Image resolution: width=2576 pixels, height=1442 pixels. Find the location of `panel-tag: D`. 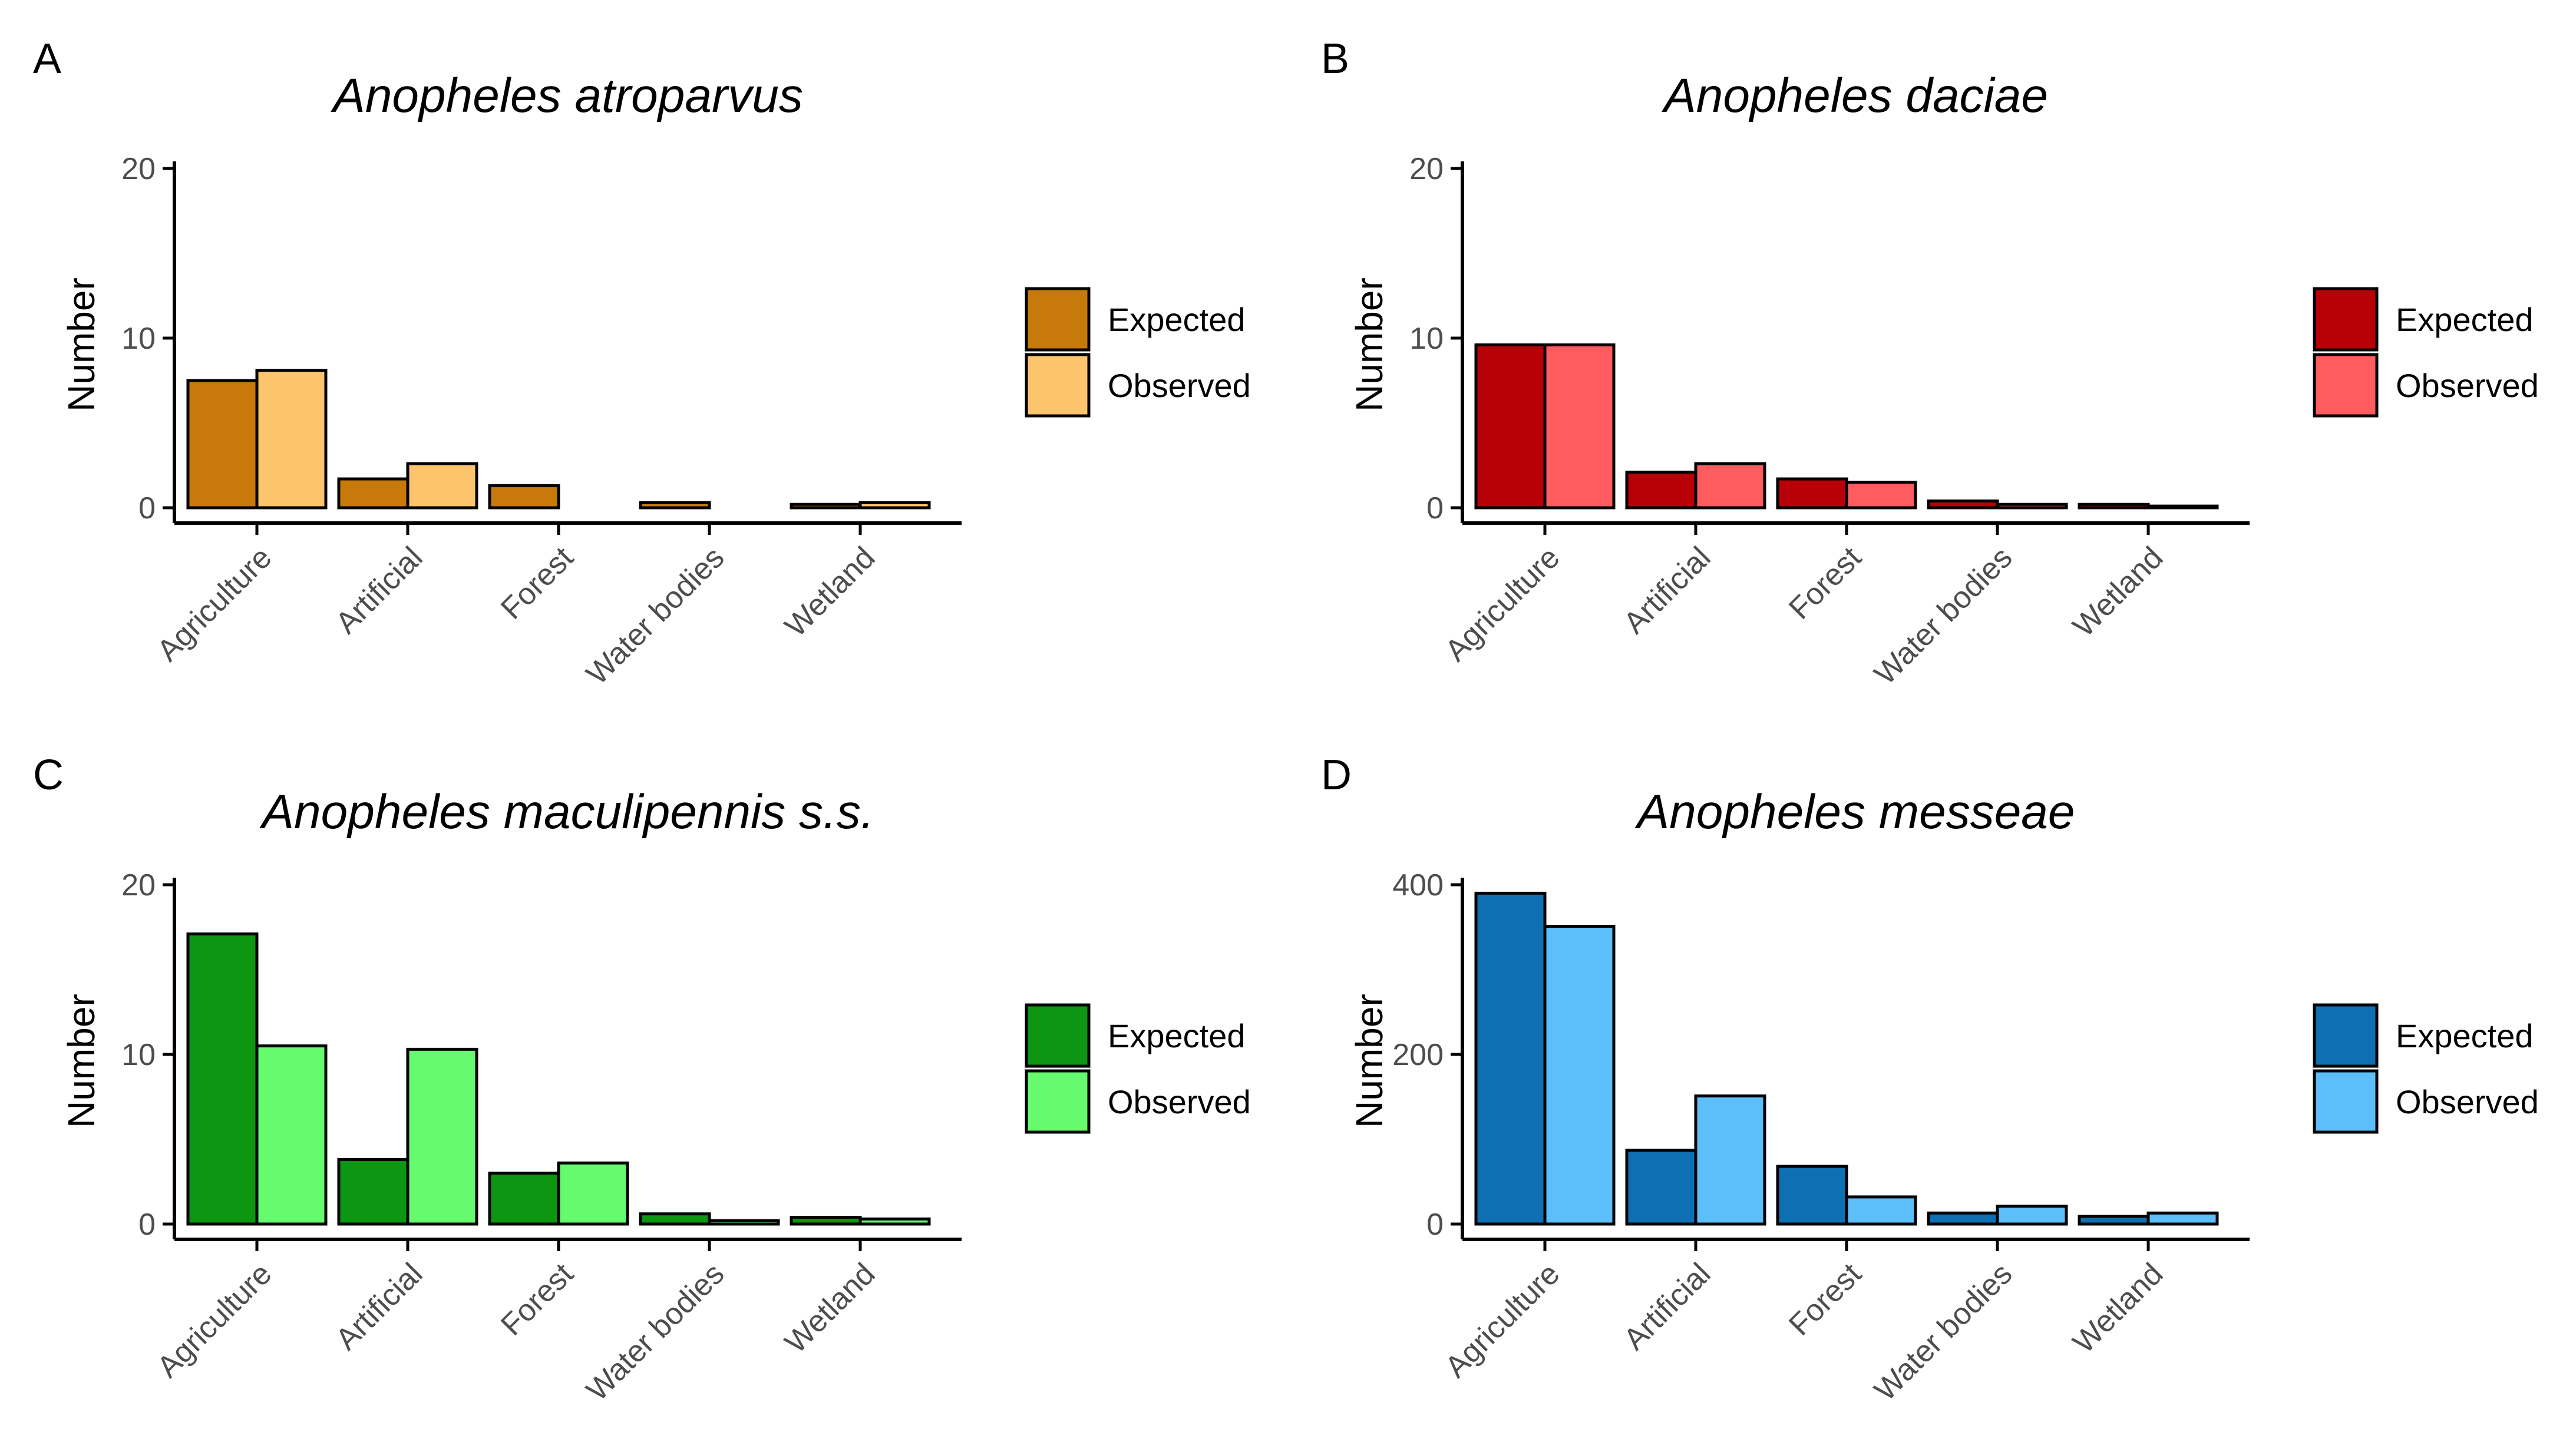

panel-tag: D is located at coordinates (1336, 775).